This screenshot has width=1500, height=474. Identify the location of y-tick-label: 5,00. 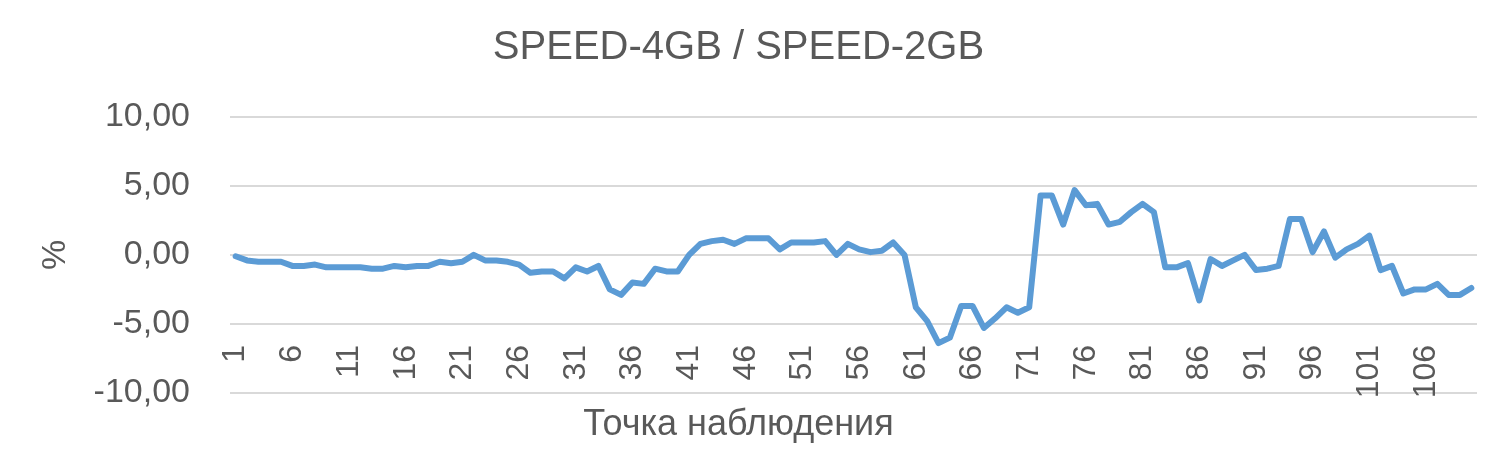
(156, 183).